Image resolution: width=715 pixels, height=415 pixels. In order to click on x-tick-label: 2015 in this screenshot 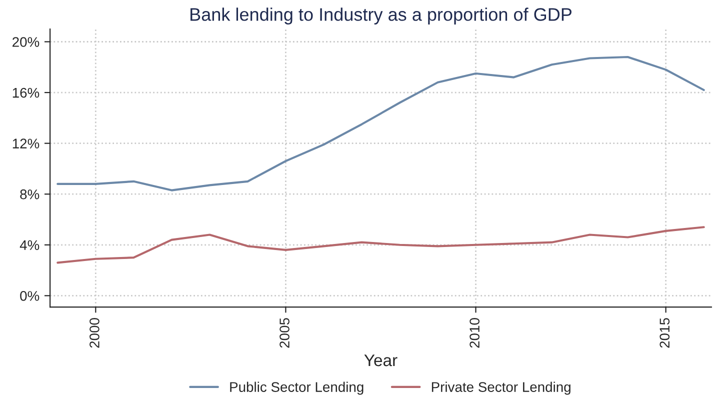, I will do `click(665, 333)`.